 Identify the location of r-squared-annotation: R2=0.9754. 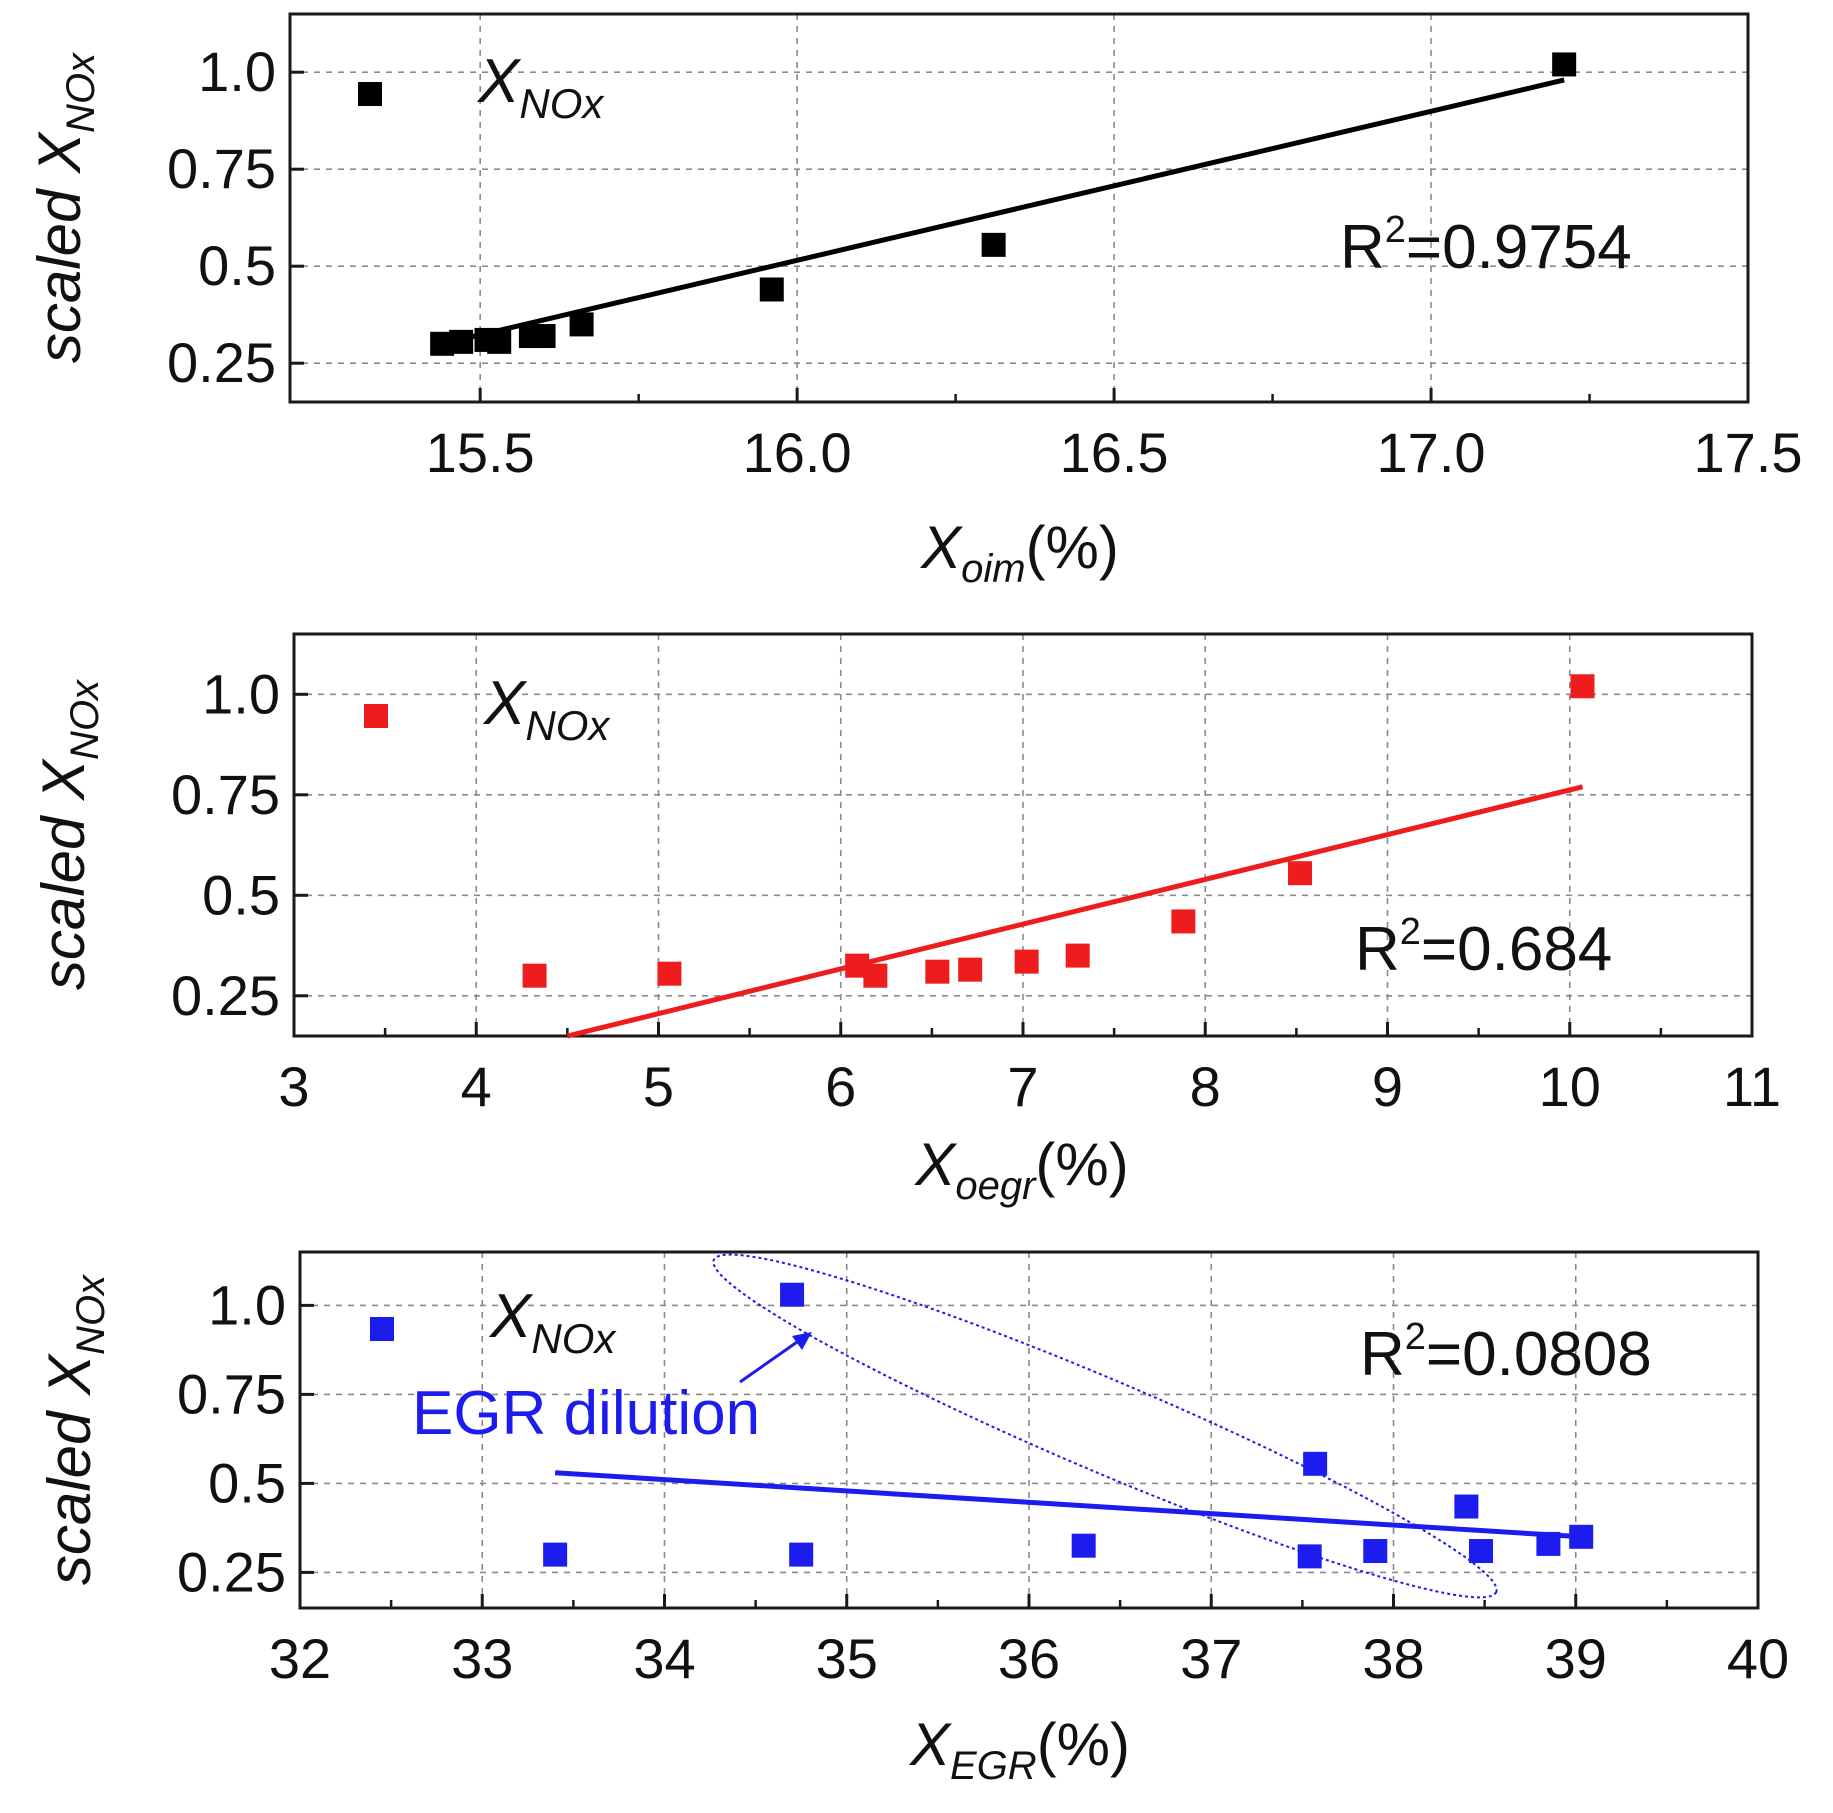
(1486, 245).